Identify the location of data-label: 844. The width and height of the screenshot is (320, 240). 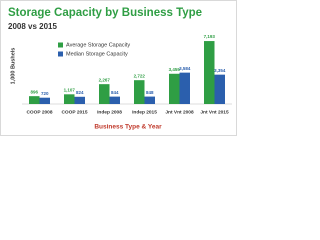
(115, 92).